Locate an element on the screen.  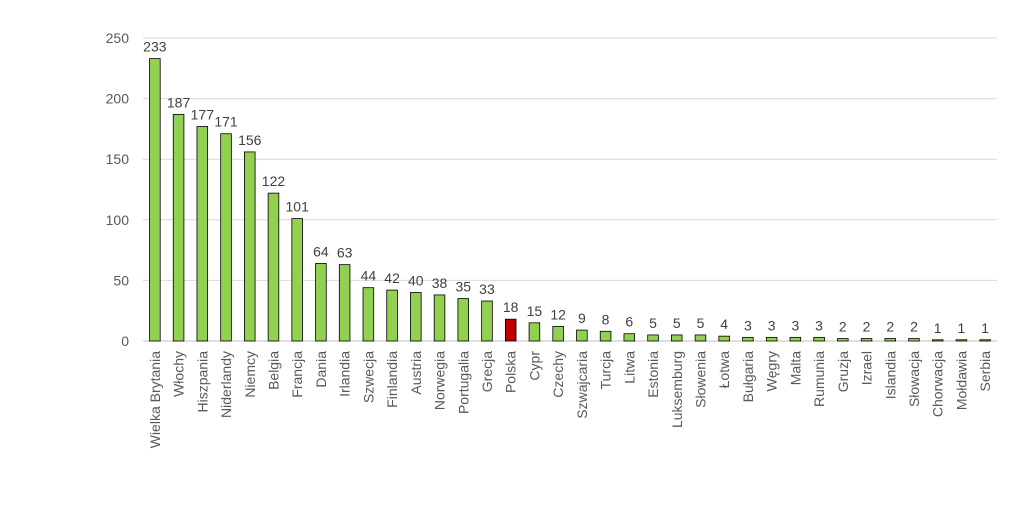
y-axis-ticks: 0 50 100 150 200 250 is located at coordinates (118, 189).